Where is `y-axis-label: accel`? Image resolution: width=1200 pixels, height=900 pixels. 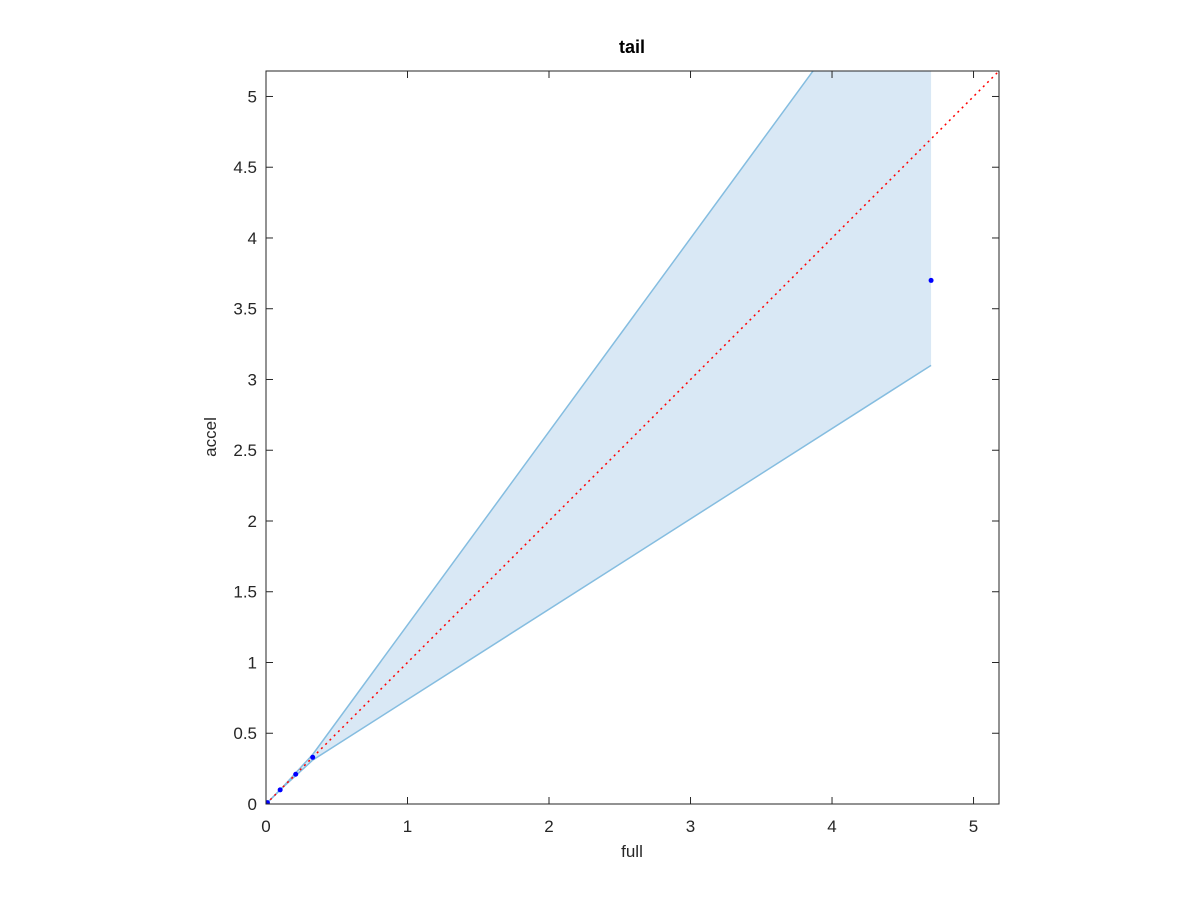
y-axis-label: accel is located at coordinates (210, 437).